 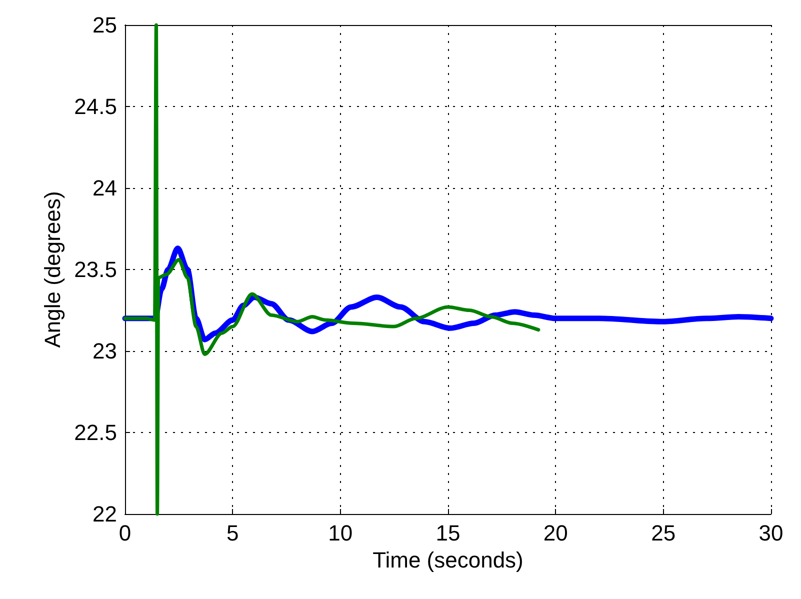 What do you see at coordinates (125, 533) in the screenshot?
I see `x-tick-label: 0` at bounding box center [125, 533].